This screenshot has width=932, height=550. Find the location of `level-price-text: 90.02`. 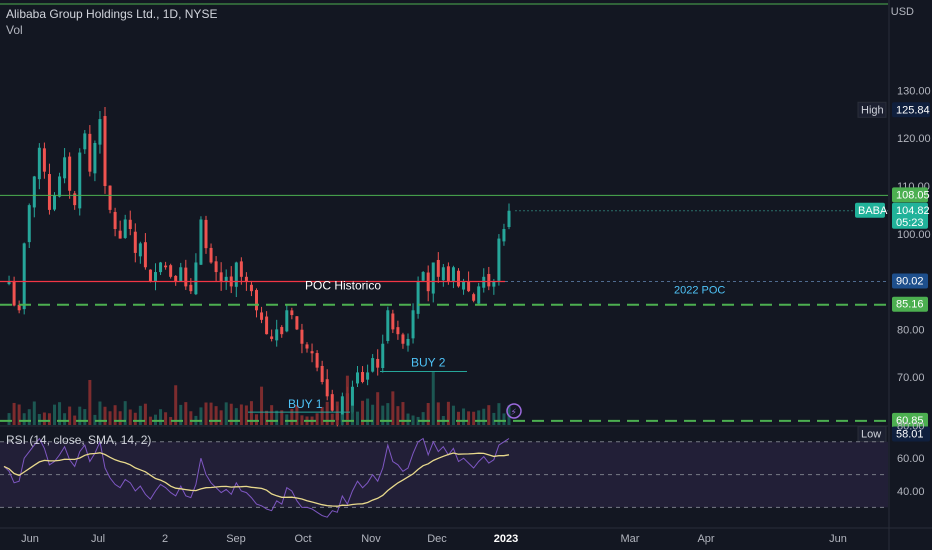

level-price-text: 90.02 is located at coordinates (910, 282).